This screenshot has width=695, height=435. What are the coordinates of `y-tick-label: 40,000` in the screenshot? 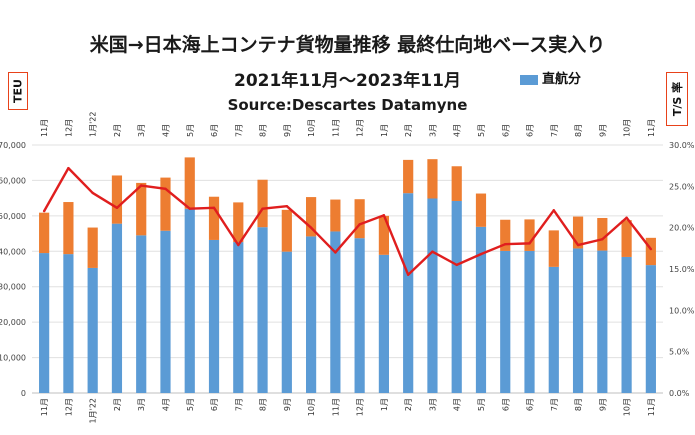 It's located at (13, 251).